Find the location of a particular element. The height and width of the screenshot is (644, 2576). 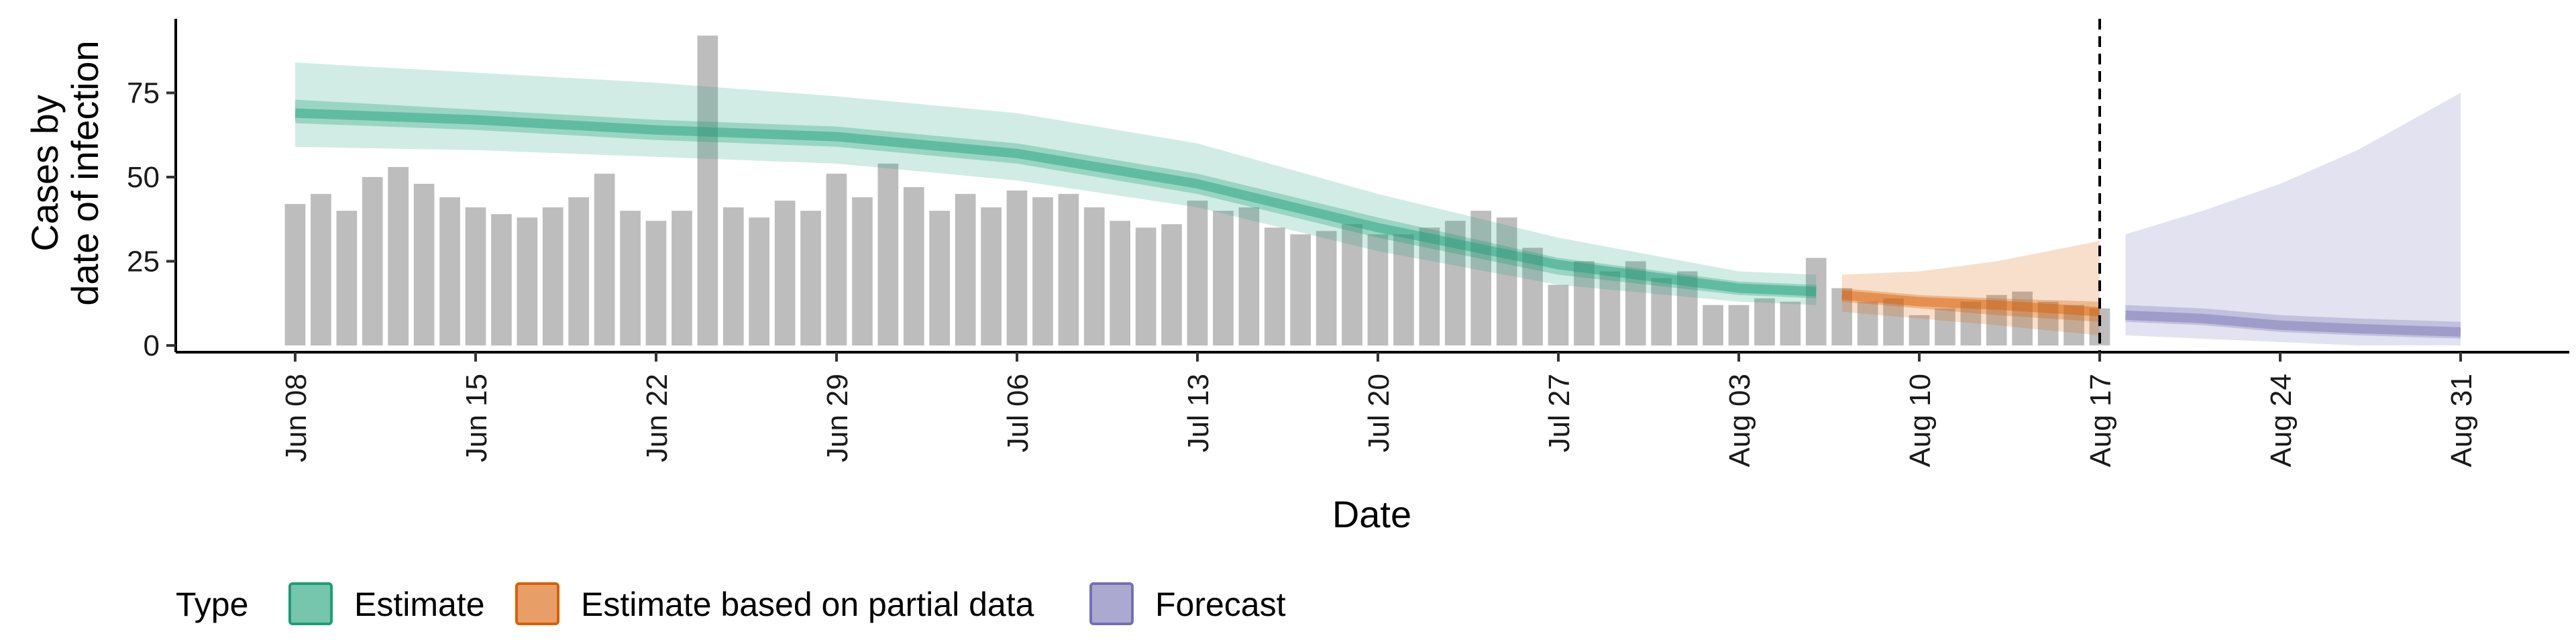

legend-item-estimate: Estimate is located at coordinates (386, 603).